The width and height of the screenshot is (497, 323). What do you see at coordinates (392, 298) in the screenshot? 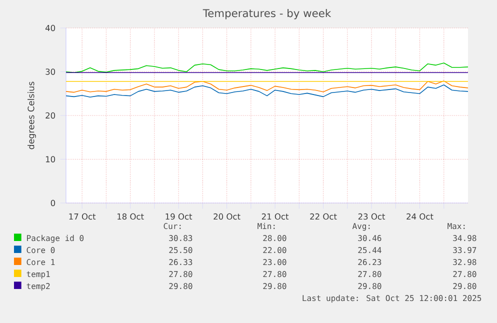
I see `text: Last update: Sat Oct 25 12:00:01 2025` at bounding box center [392, 298].